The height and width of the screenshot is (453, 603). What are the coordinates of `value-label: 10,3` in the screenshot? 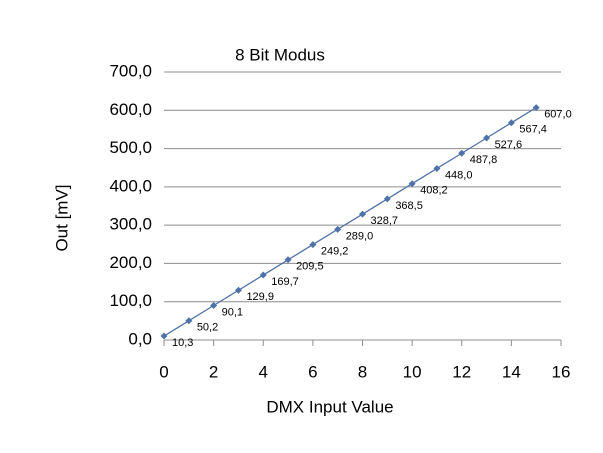 It's located at (182, 343).